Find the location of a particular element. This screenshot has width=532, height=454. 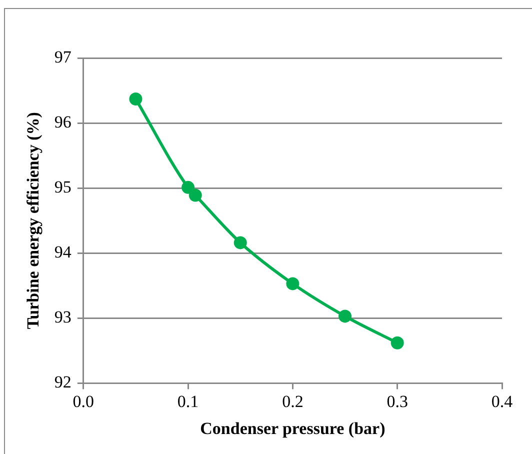

y-tick-label: 93 is located at coordinates (63, 317).